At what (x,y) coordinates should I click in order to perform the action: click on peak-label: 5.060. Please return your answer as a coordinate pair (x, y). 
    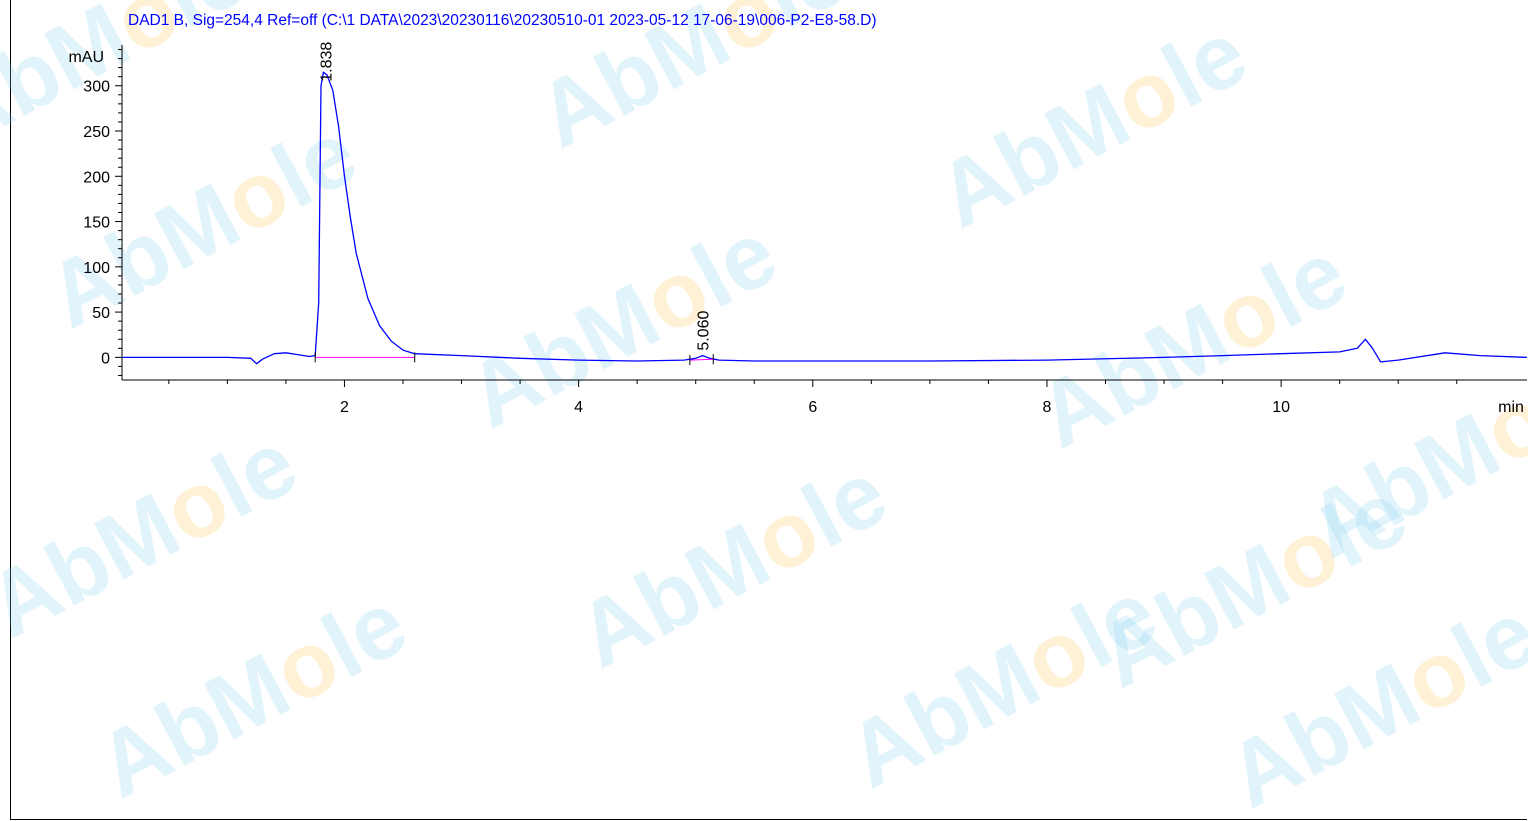
    Looking at the image, I should click on (704, 331).